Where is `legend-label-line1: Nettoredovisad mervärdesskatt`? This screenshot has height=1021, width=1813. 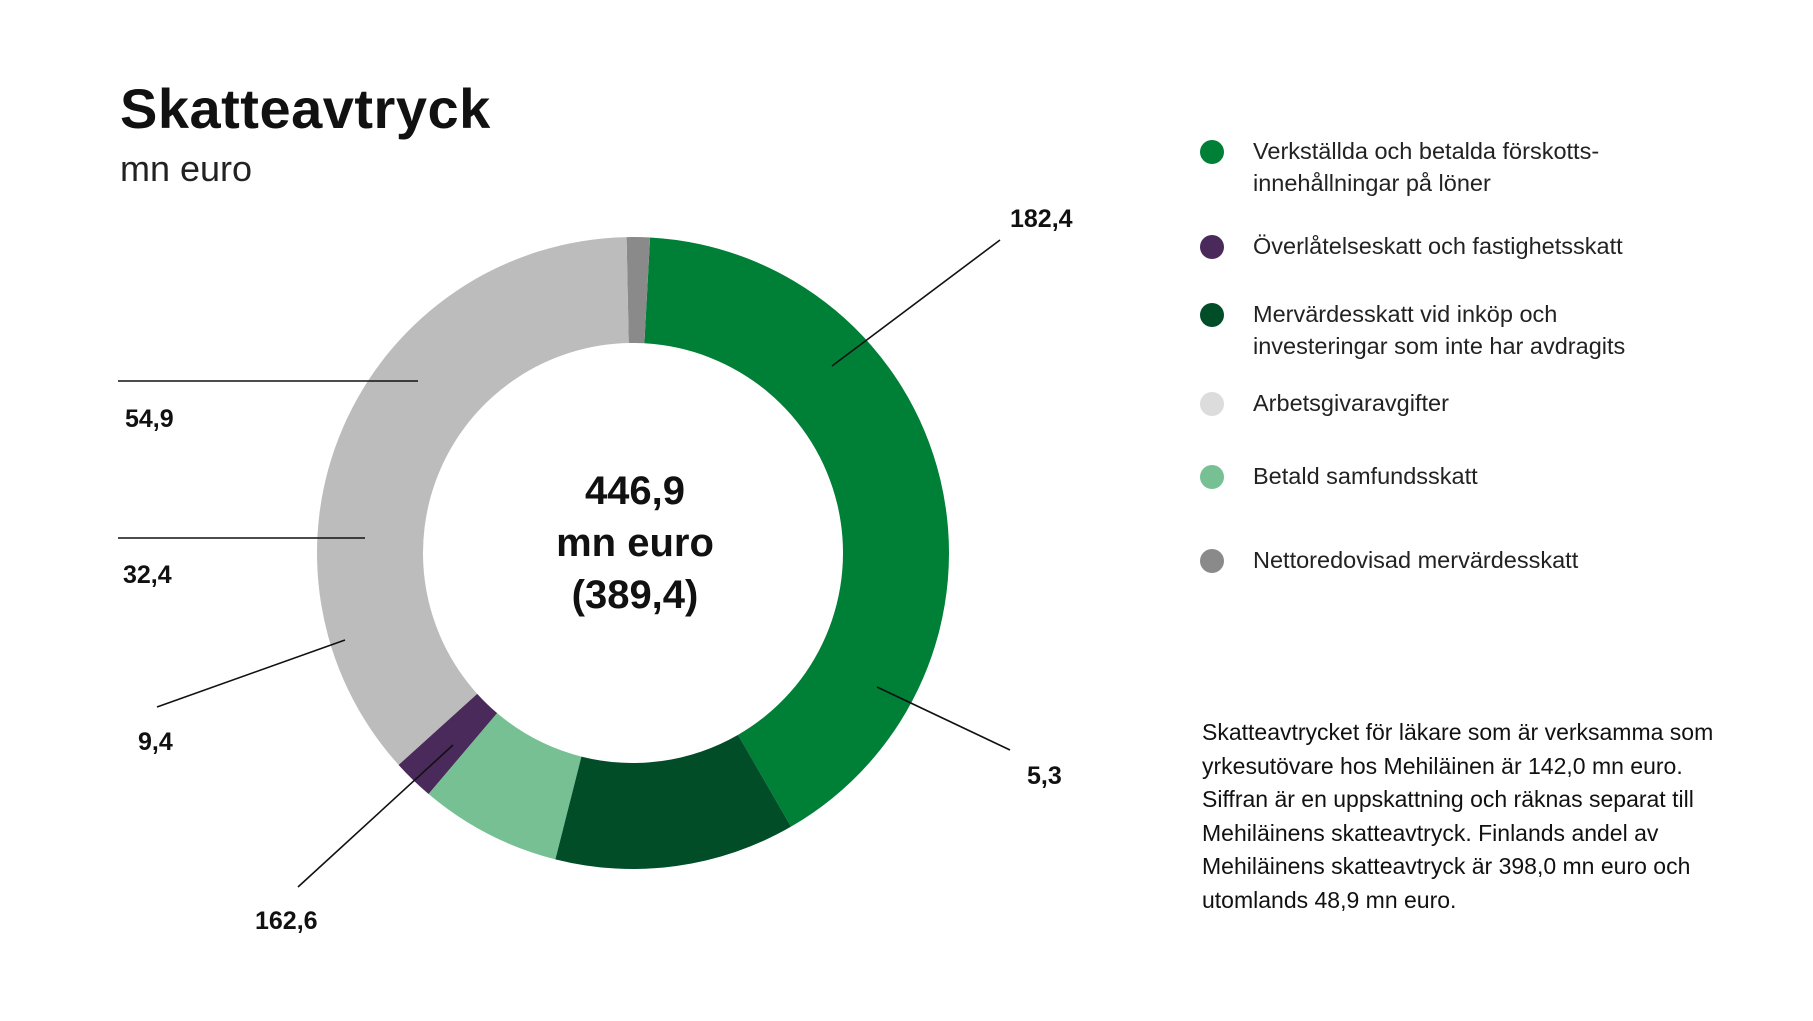
legend-label-line1: Nettoredovisad mervärdesskatt is located at coordinates (1416, 560).